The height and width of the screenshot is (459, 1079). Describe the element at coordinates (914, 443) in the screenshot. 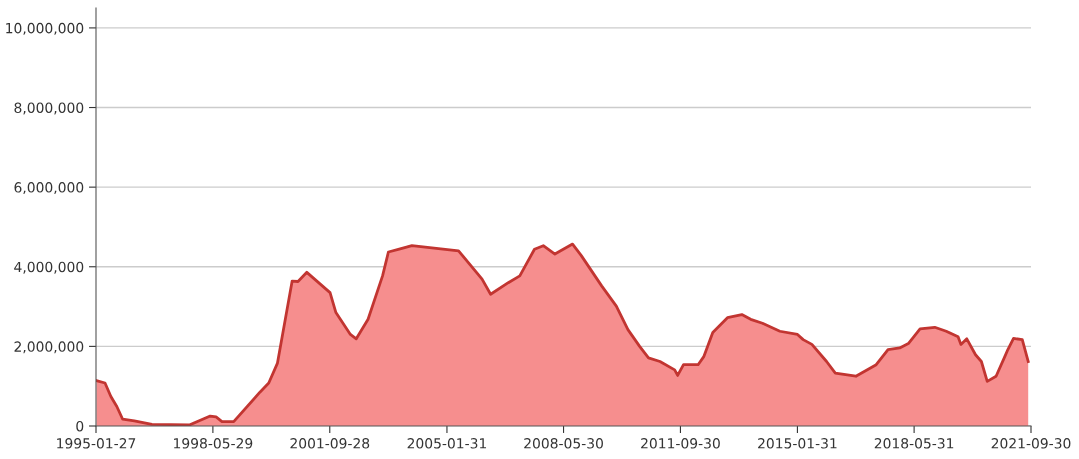

I see `x-tick-label: 2018-05-31` at that location.